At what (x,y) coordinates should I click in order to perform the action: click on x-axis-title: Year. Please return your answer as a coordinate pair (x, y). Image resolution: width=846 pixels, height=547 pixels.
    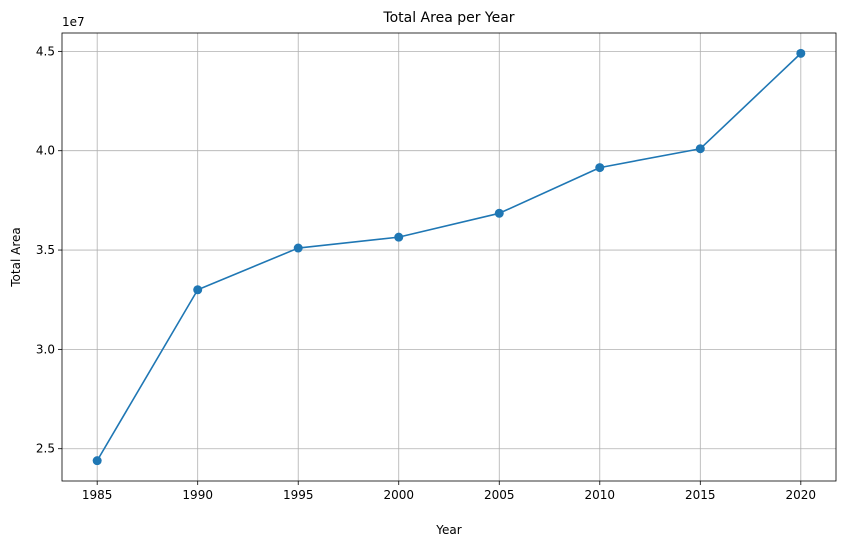
    Looking at the image, I should click on (448, 530).